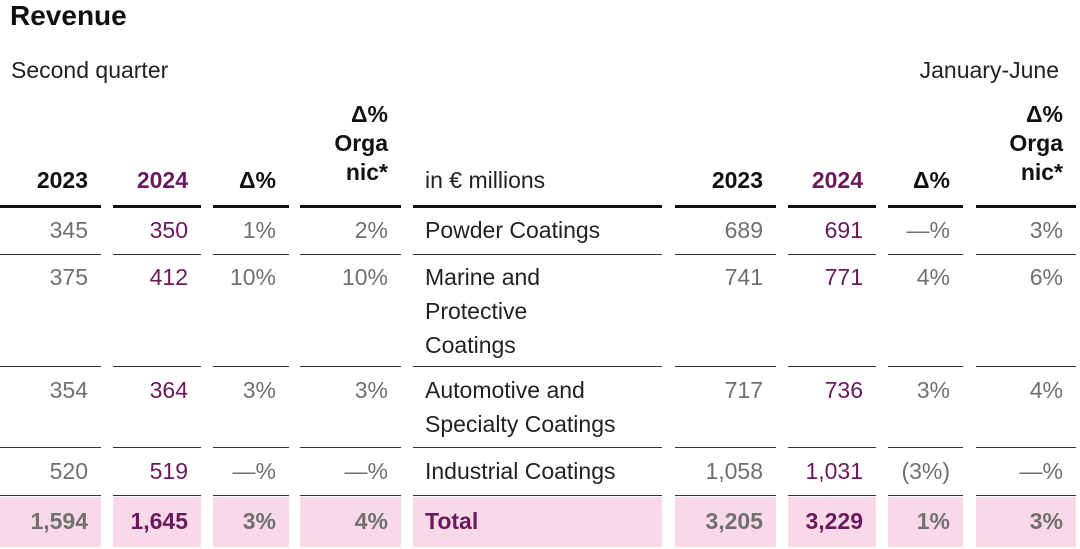 The height and width of the screenshot is (549, 1080). I want to click on h-cell-2024: 691, so click(843, 230).